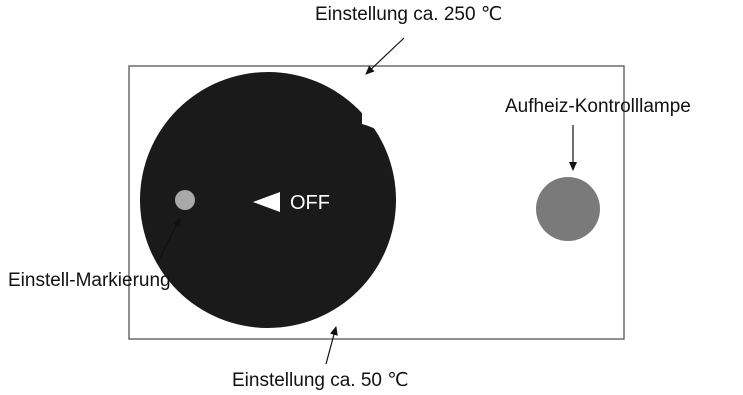 This screenshot has height=395, width=743. Describe the element at coordinates (310, 203) in the screenshot. I see `off-label: OFF` at that location.